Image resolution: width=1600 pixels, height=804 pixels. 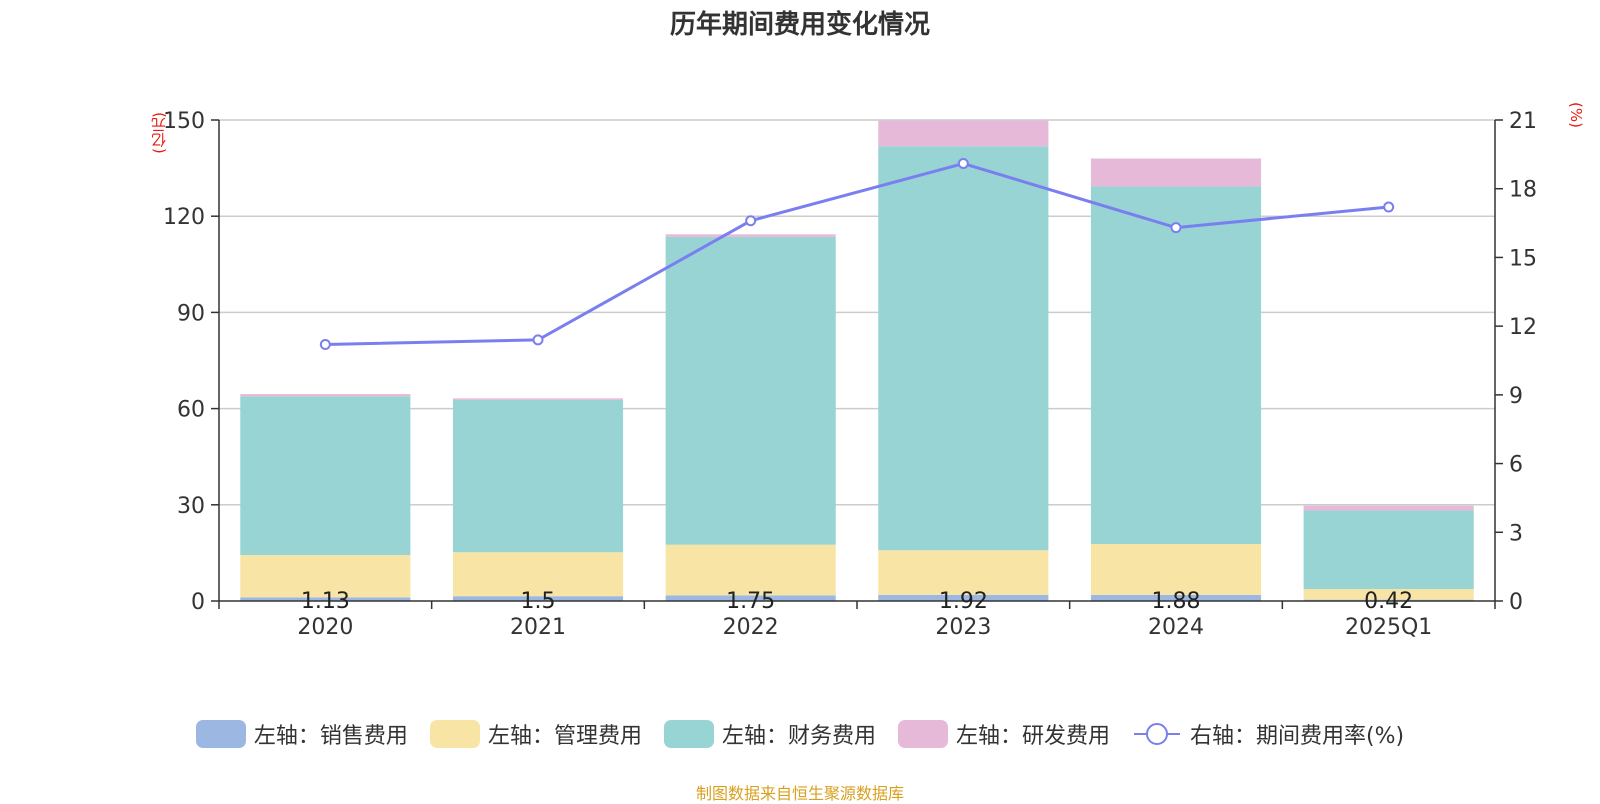 I want to click on left-axis-tick-label: 60, so click(x=191, y=410).